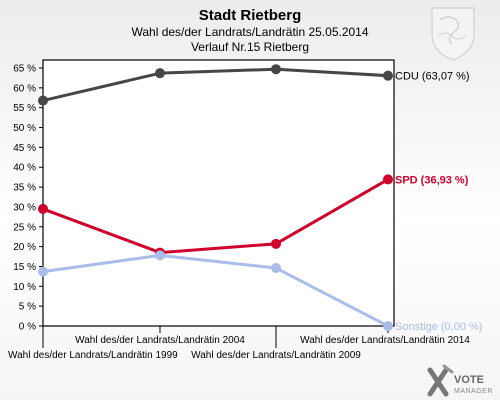 This screenshot has width=500, height=400. What do you see at coordinates (215, 216) in the screenshot?
I see `series-line-spd` at bounding box center [215, 216].